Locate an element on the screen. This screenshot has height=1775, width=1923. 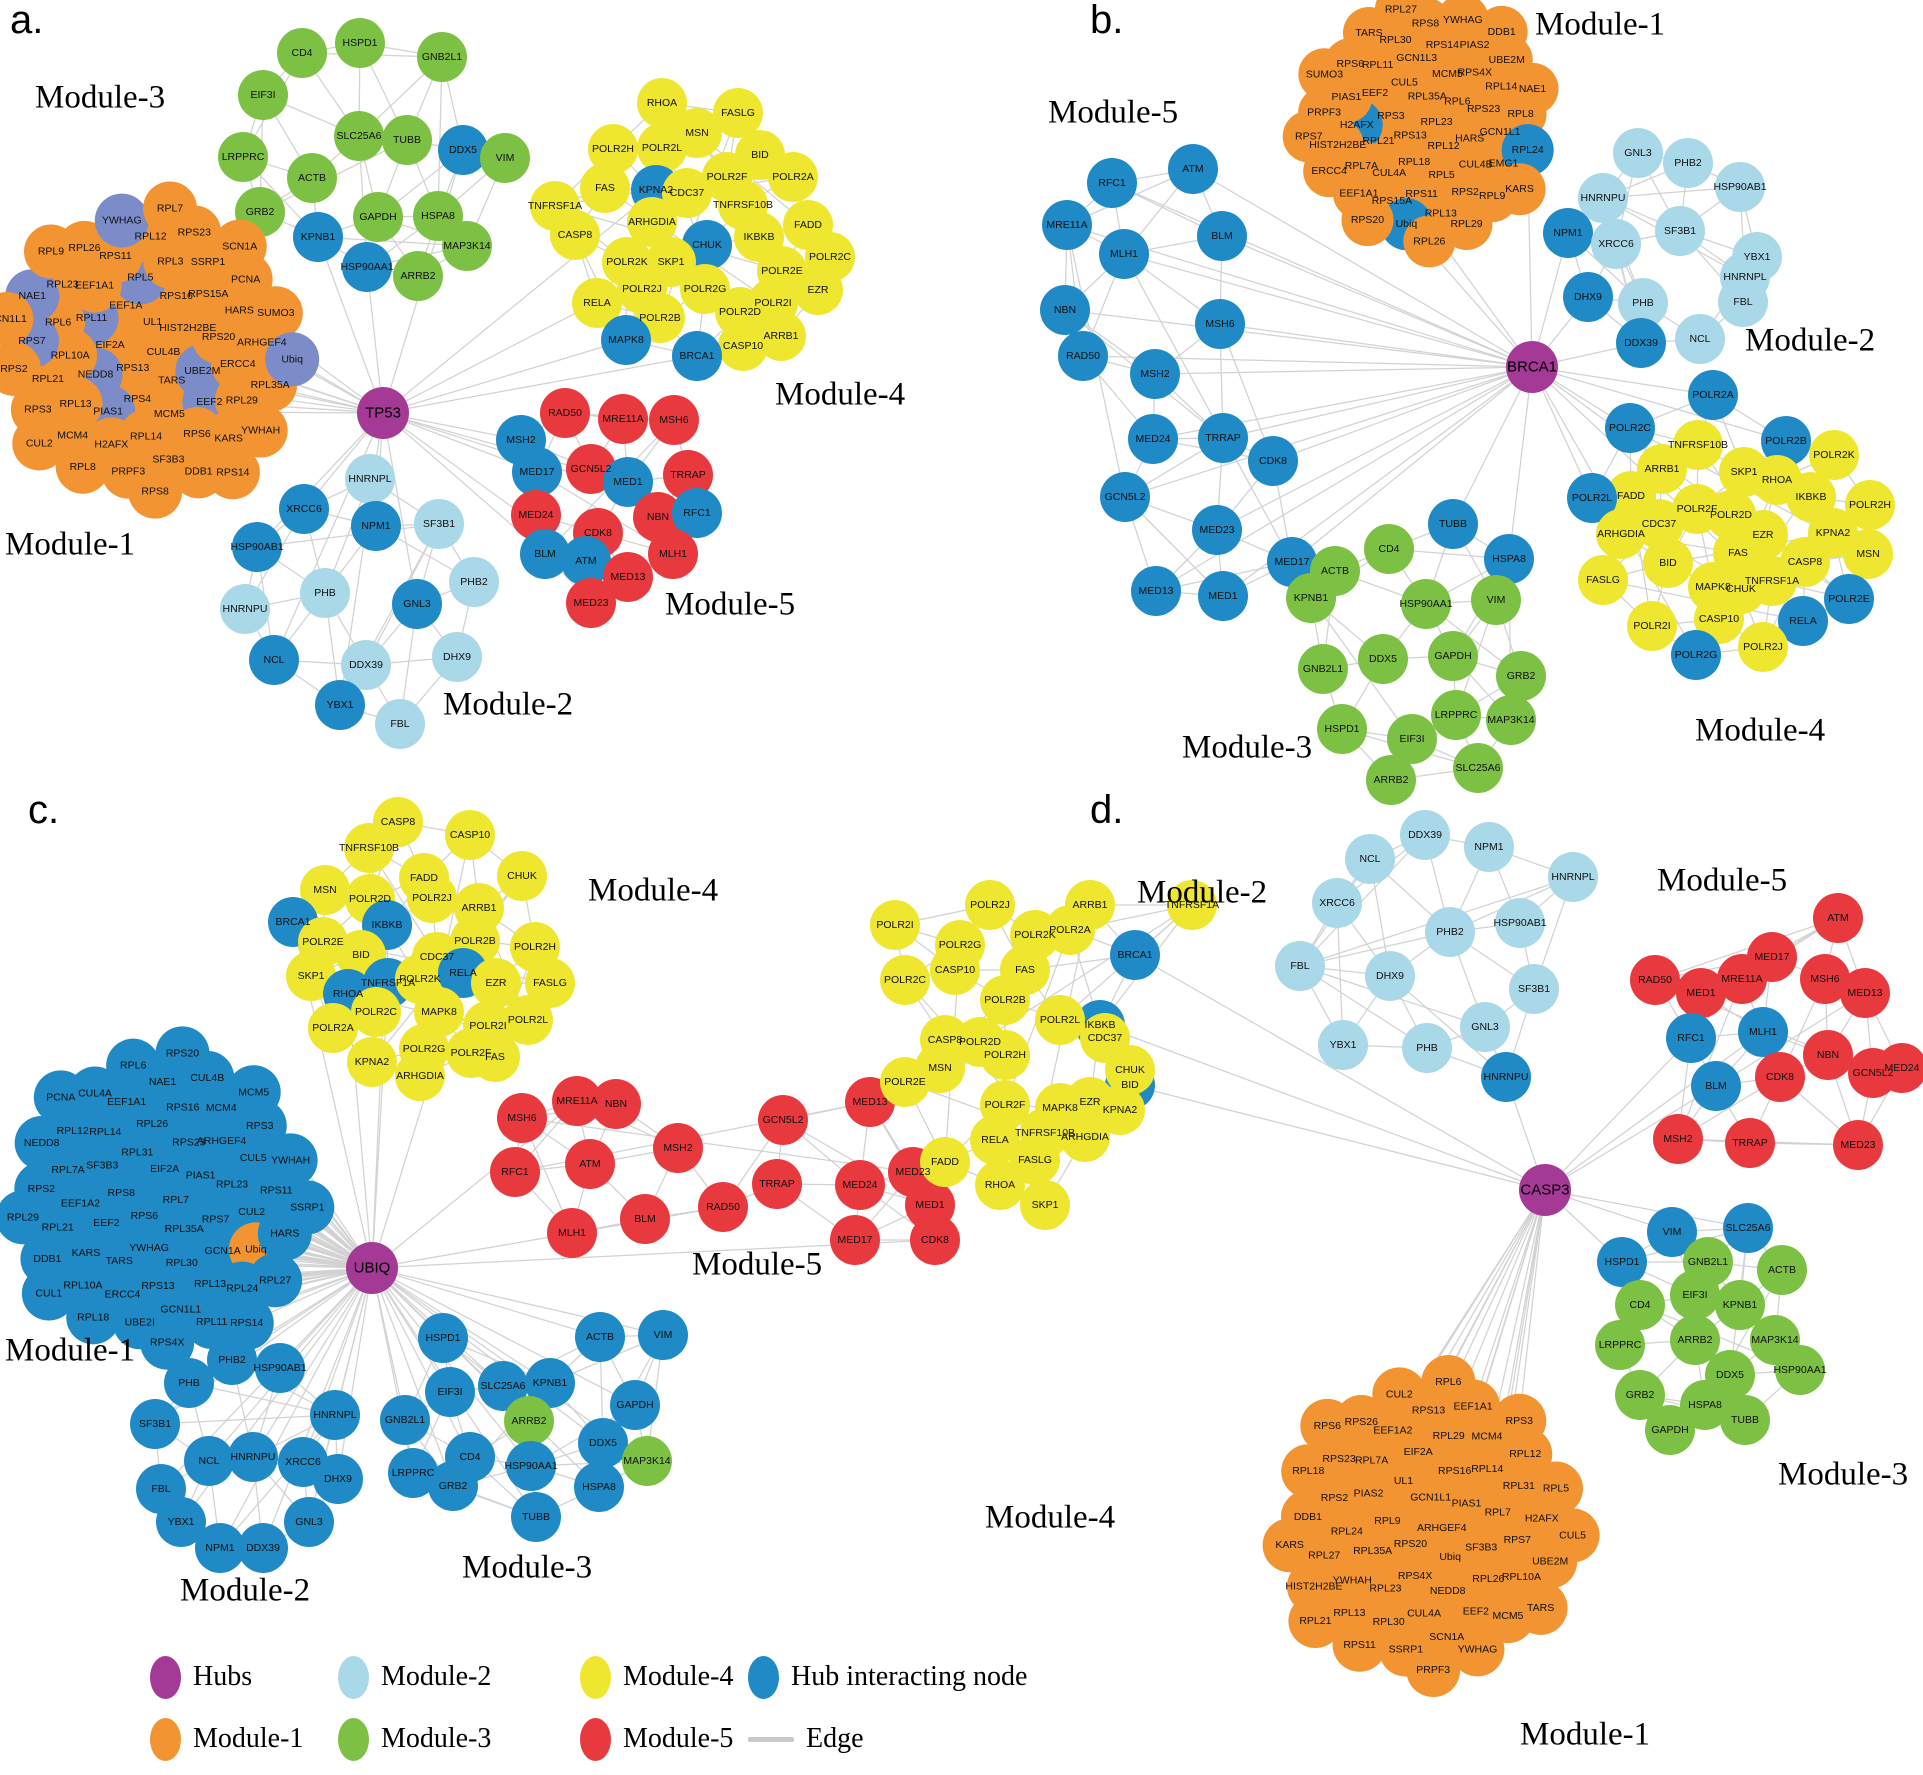
gene-node-faslg is located at coordinates (550, 983).